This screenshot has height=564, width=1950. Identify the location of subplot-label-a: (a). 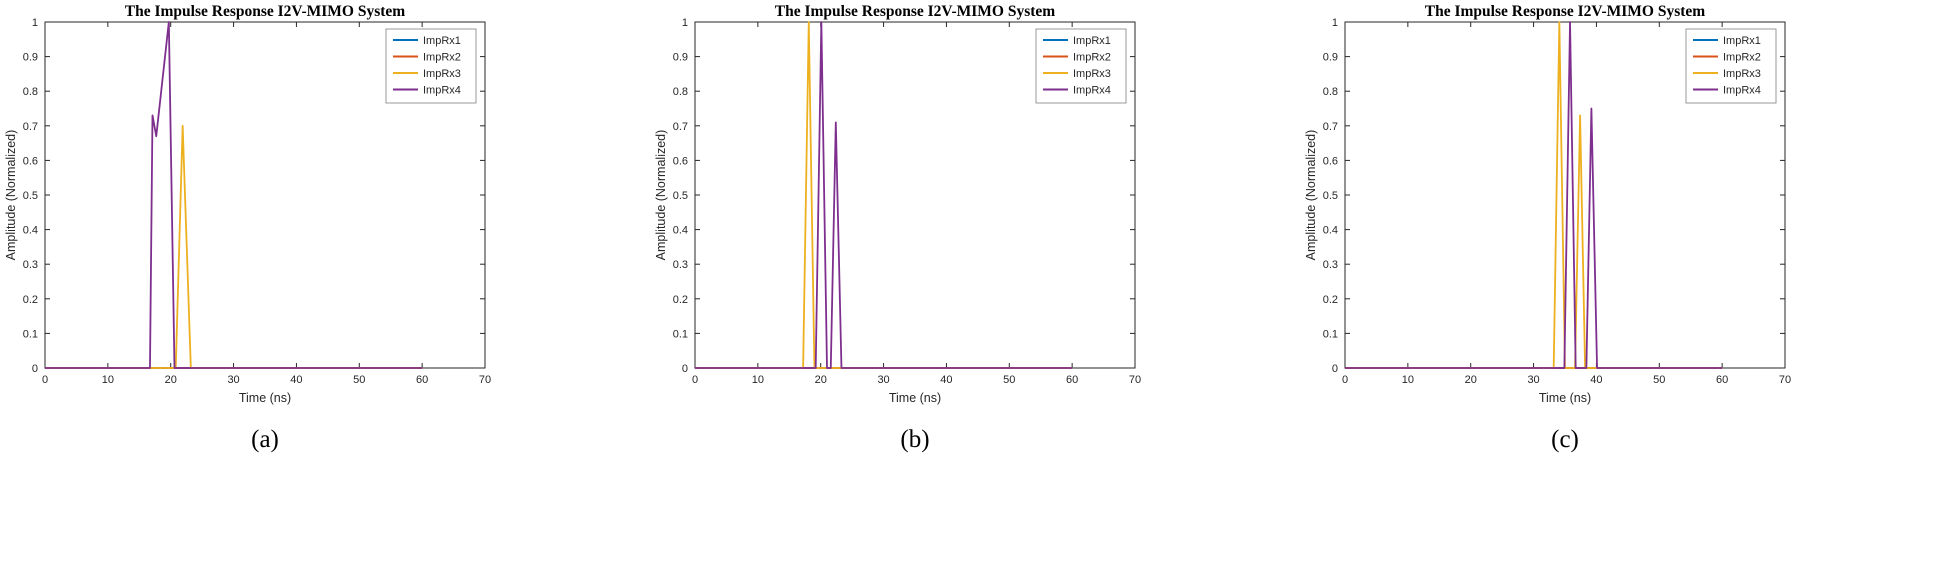
(265, 439).